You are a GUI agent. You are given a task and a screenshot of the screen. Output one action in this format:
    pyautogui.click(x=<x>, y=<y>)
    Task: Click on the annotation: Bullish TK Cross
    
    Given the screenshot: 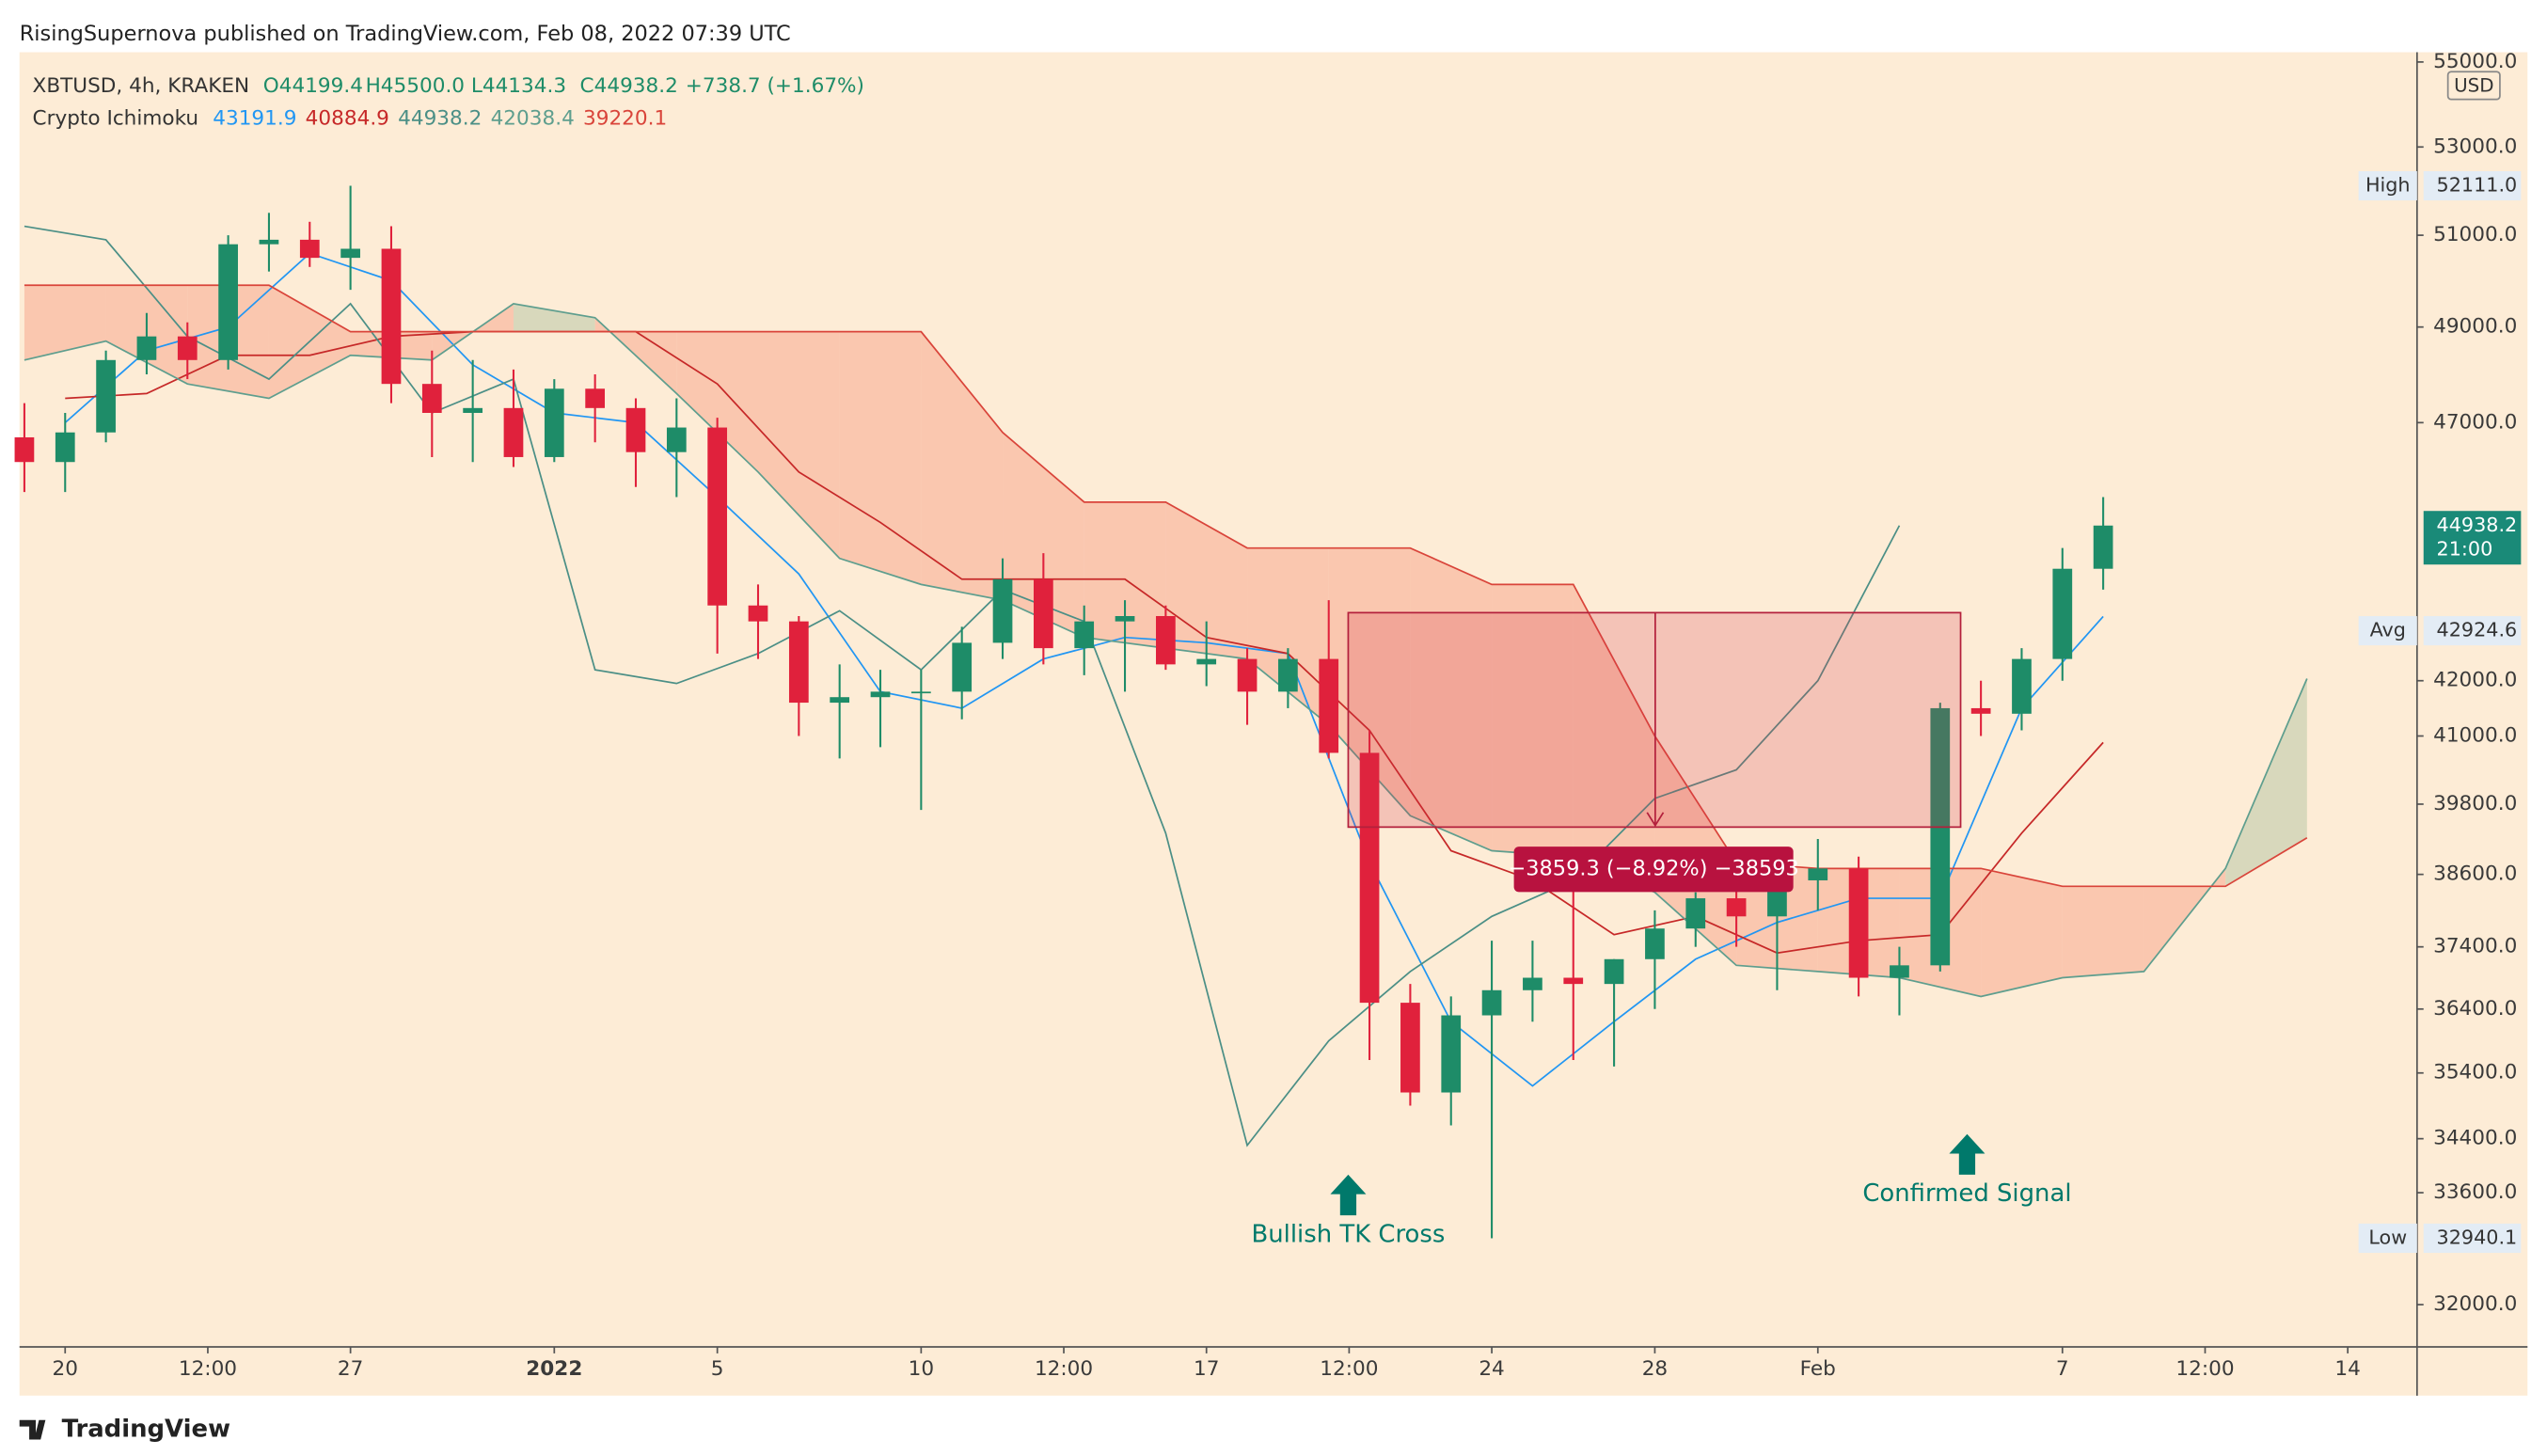 What is the action you would take?
    pyautogui.click(x=1349, y=1234)
    